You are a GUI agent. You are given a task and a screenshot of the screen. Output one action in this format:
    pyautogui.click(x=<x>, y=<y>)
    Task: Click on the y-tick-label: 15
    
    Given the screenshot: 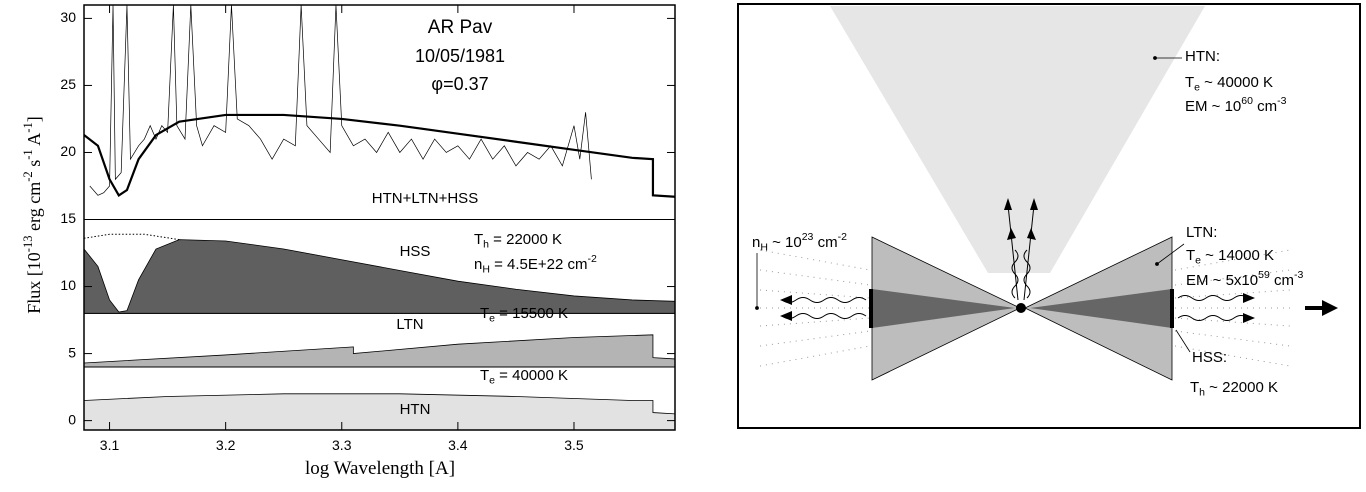 What is the action you would take?
    pyautogui.click(x=68, y=218)
    